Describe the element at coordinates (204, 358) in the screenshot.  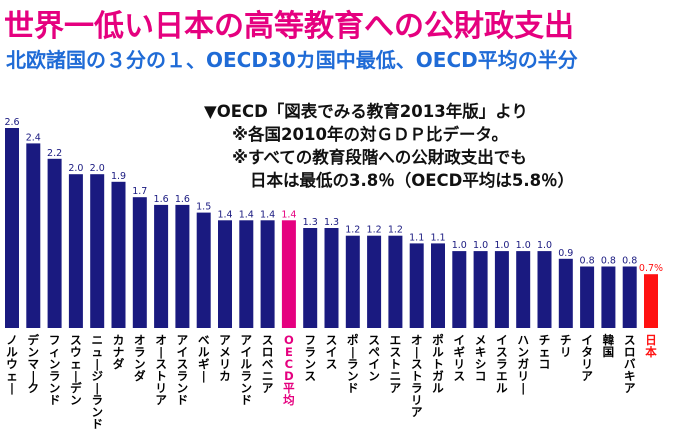
I see `category-label: ベルギ|` at that location.